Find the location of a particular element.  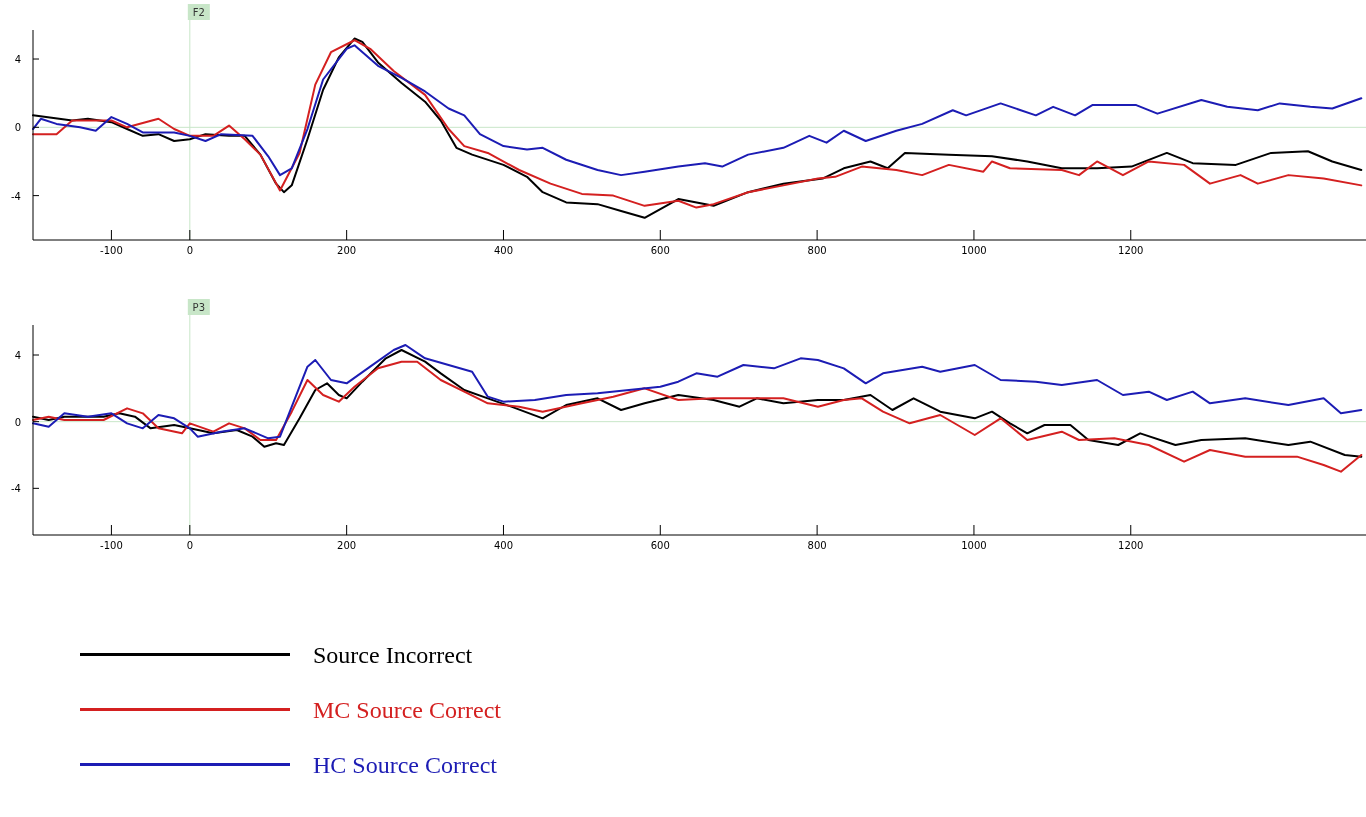

text: MC Source Correct is located at coordinates (407, 710).